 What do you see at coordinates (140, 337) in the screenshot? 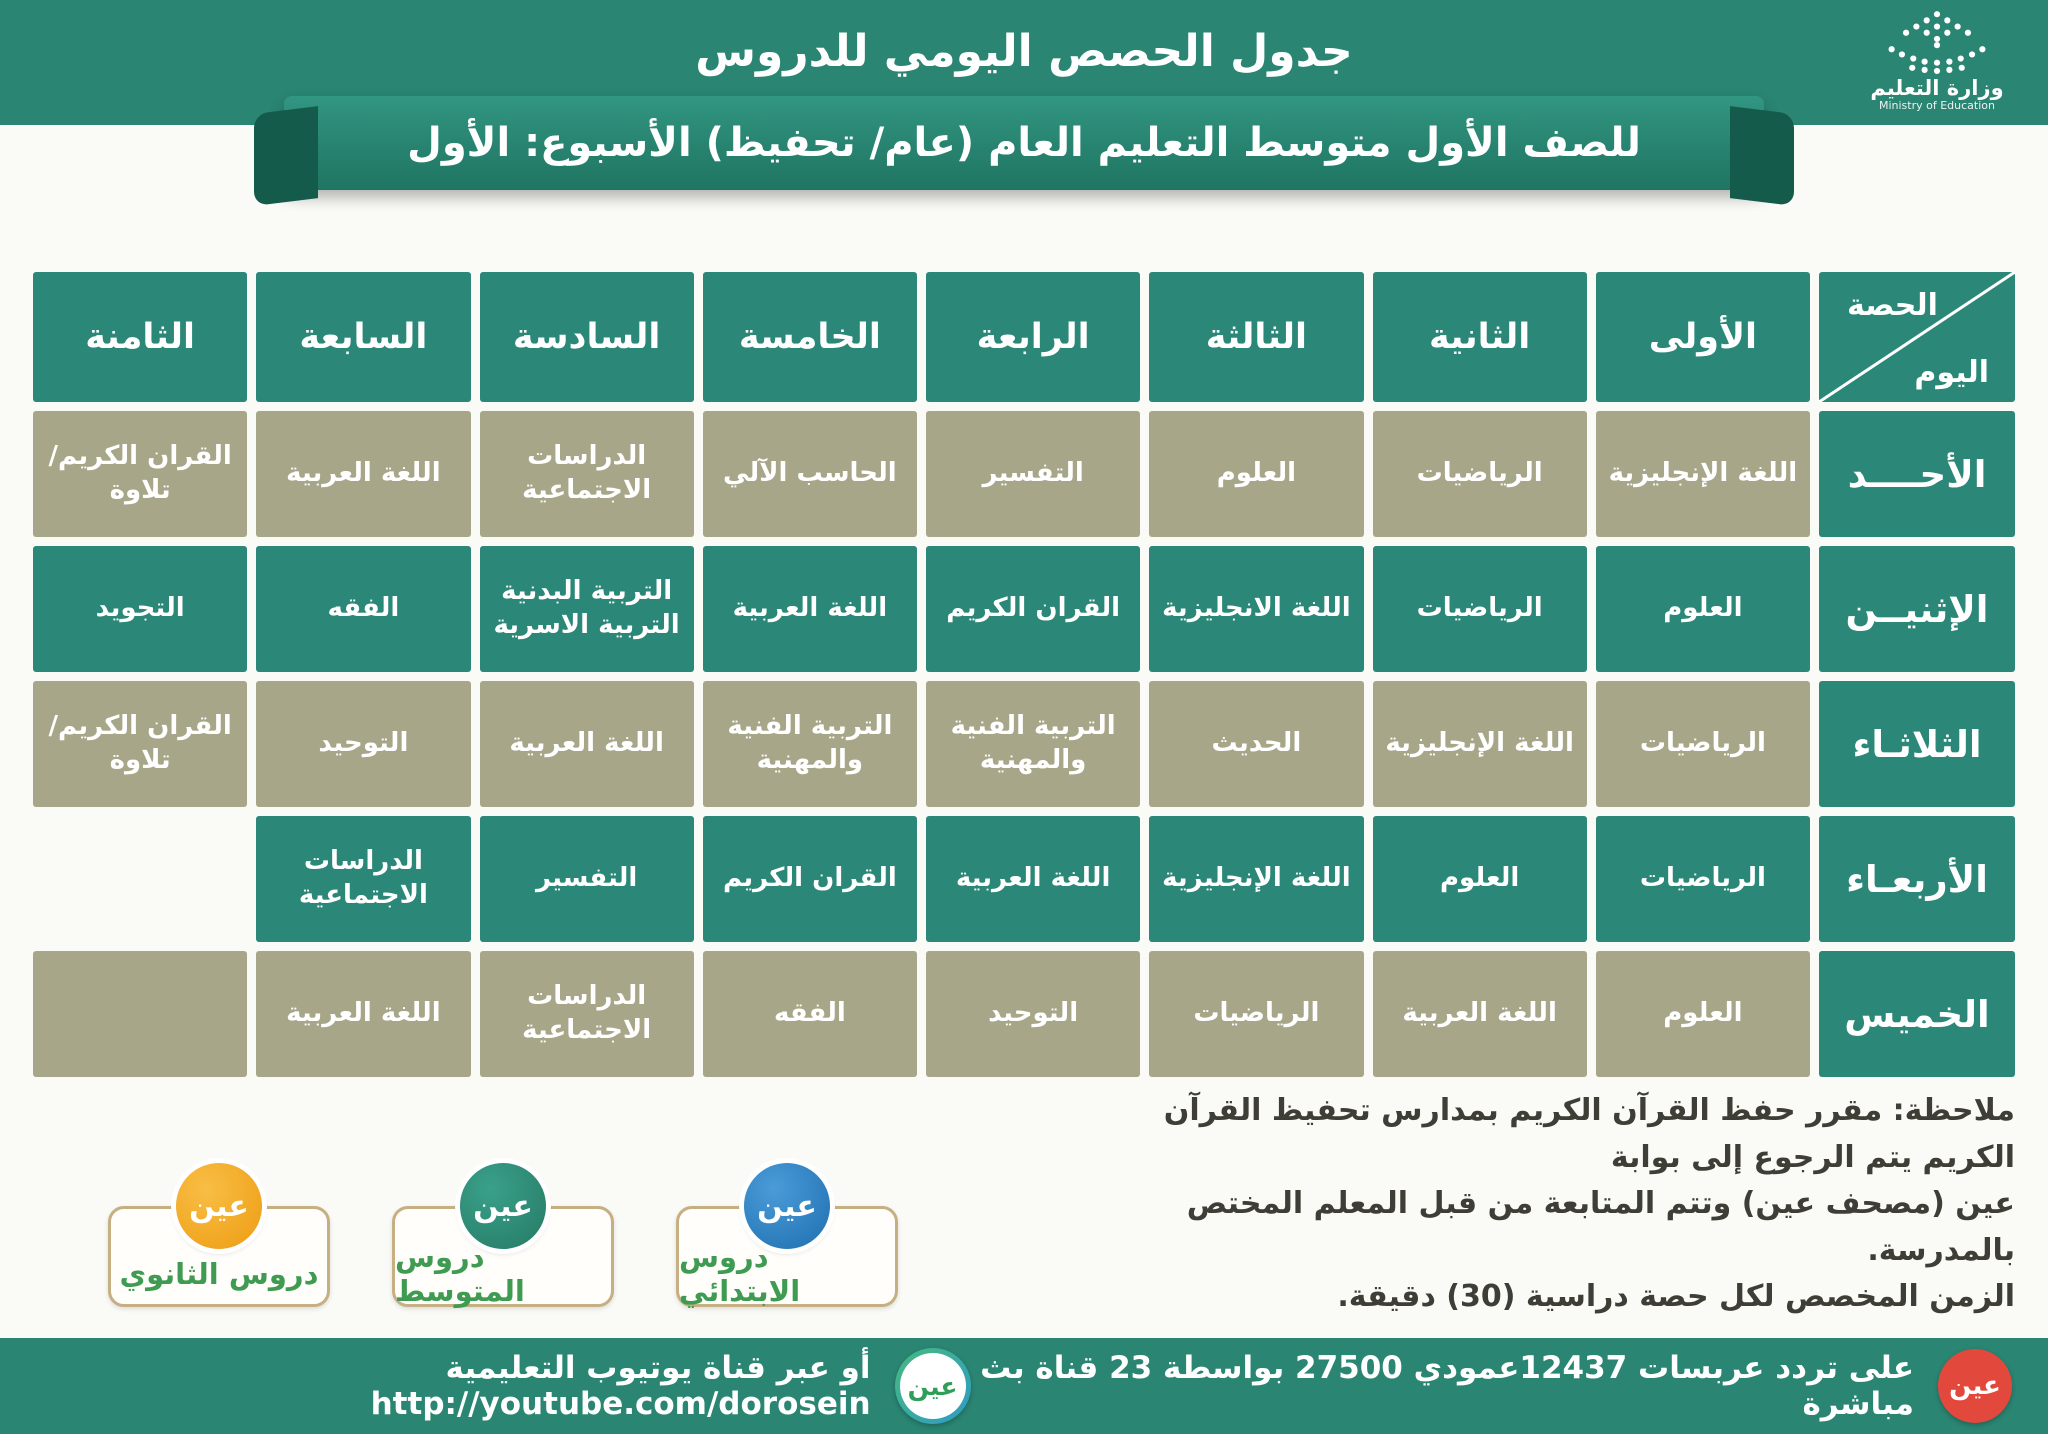
I see `period-header-8: الثامنة` at bounding box center [140, 337].